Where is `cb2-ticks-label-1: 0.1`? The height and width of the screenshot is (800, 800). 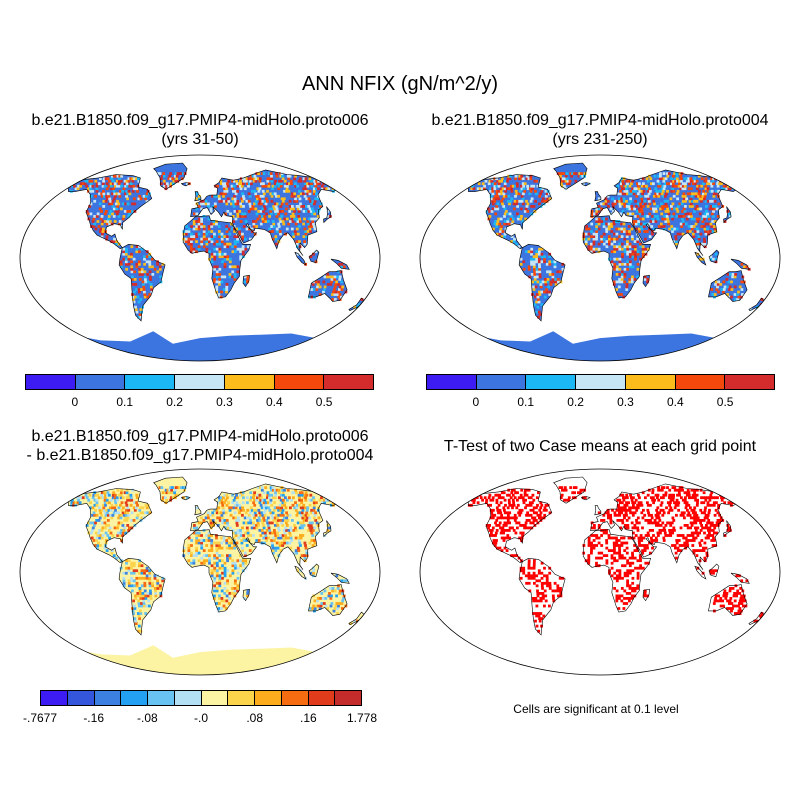
cb2-ticks-label-1: 0.1 is located at coordinates (526, 402).